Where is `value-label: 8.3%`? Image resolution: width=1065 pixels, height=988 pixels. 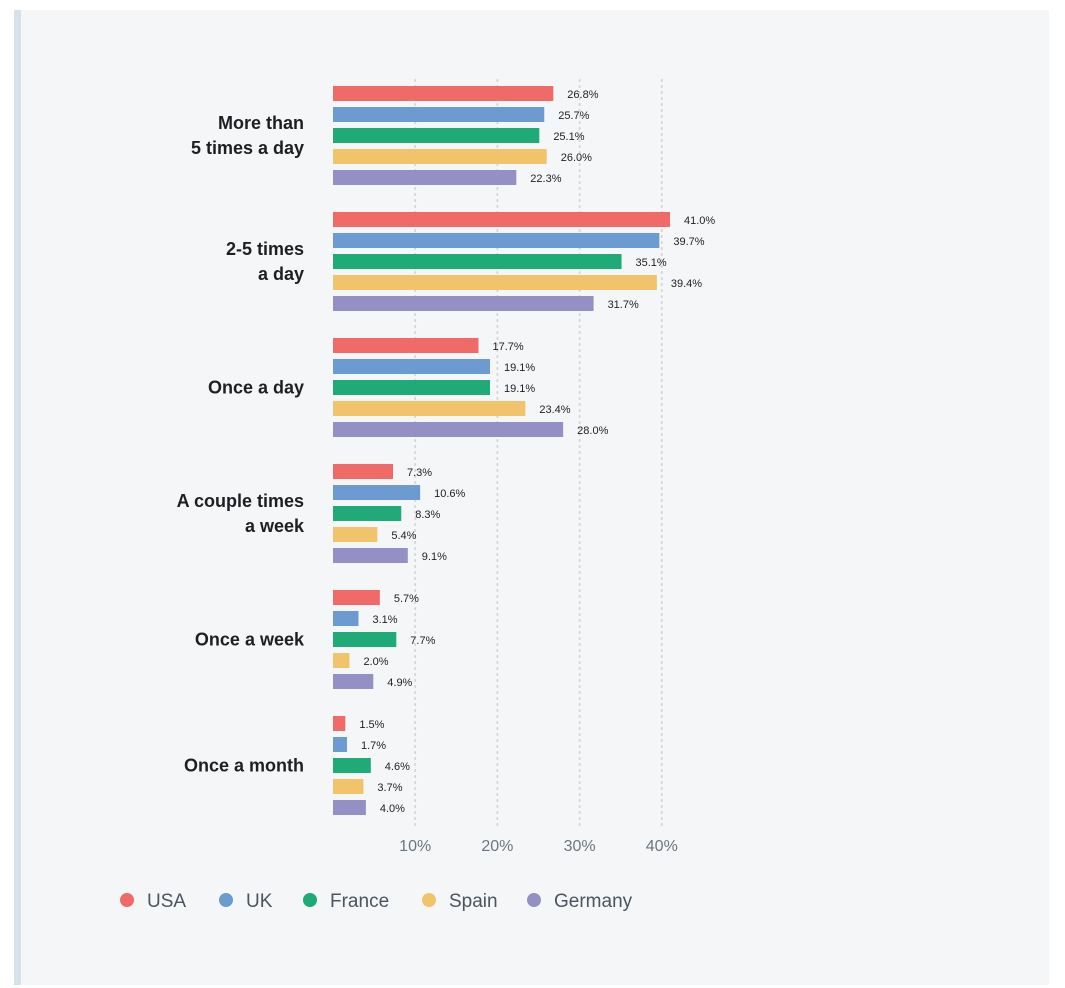
value-label: 8.3% is located at coordinates (427, 515).